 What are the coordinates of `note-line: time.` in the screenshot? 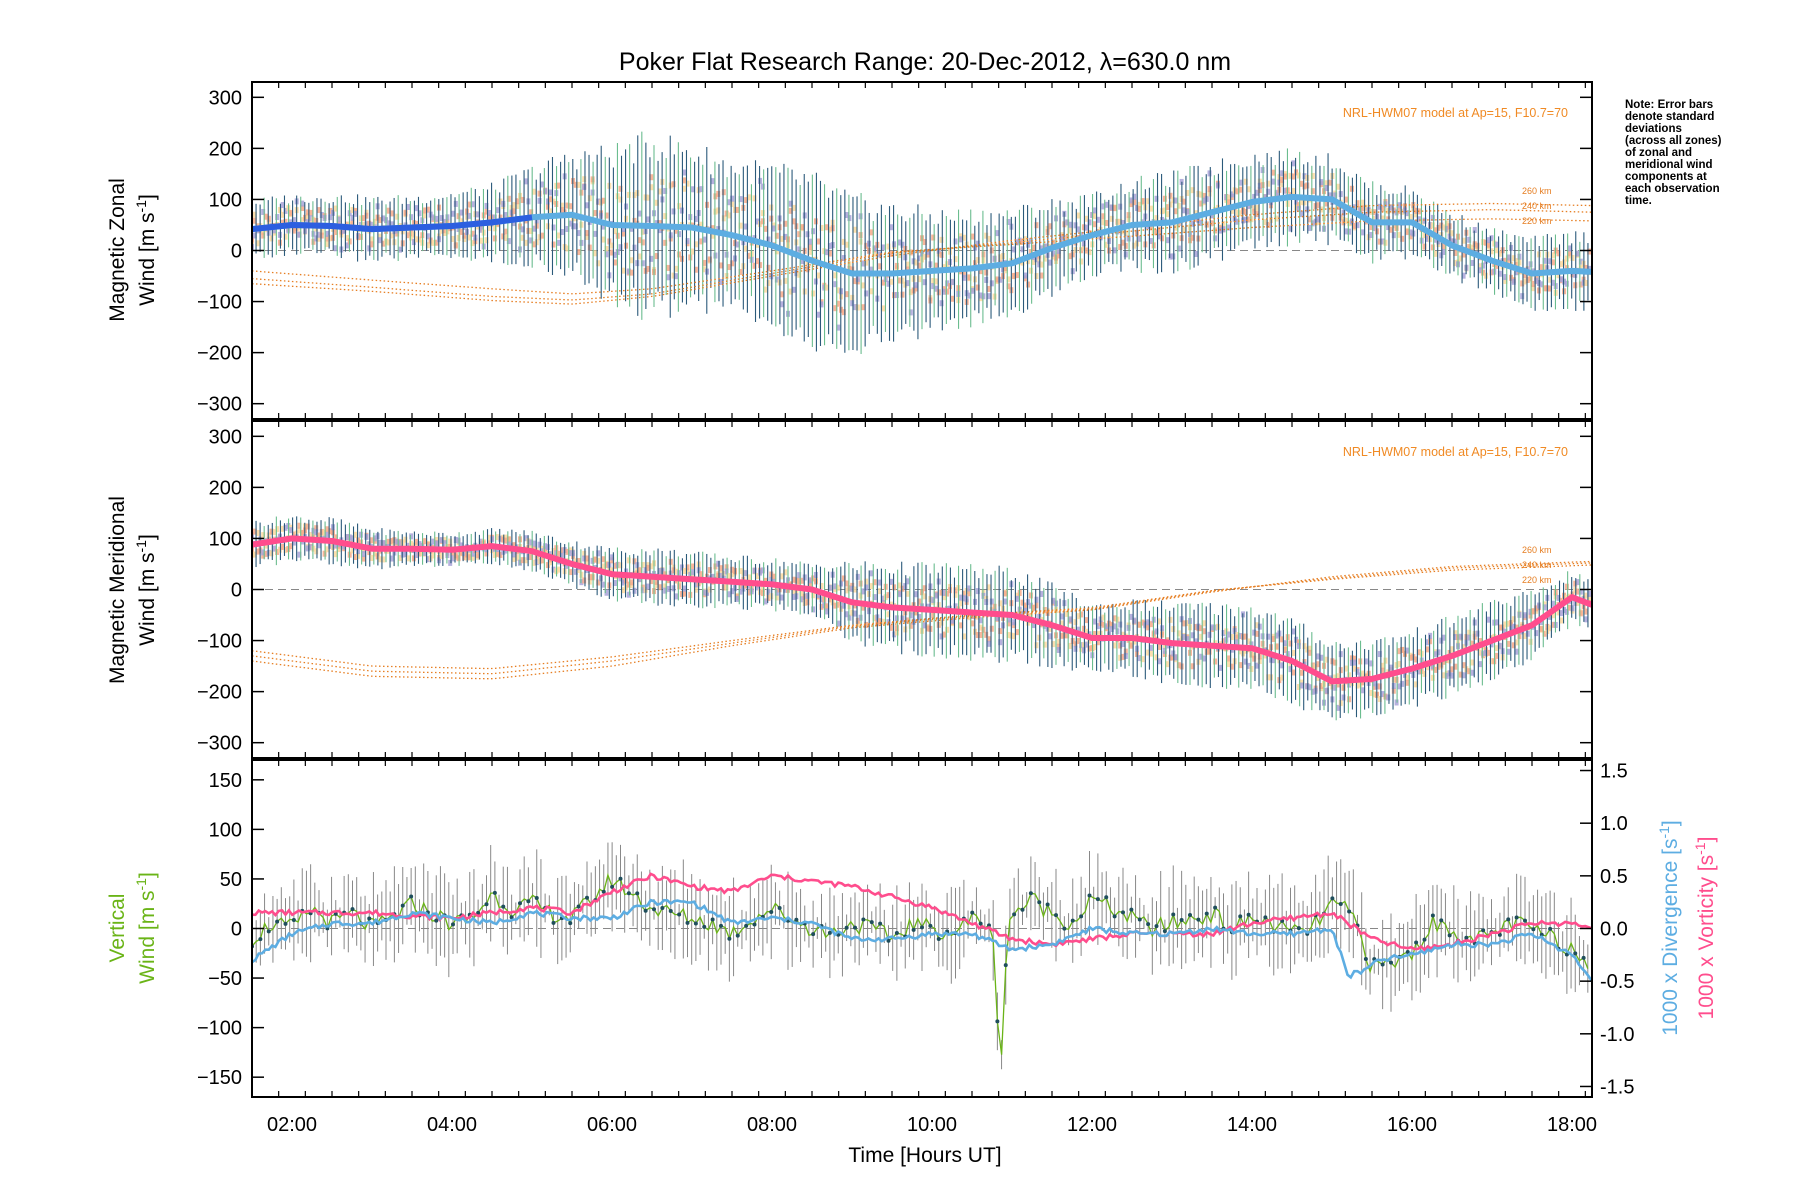 It's located at (1638, 201).